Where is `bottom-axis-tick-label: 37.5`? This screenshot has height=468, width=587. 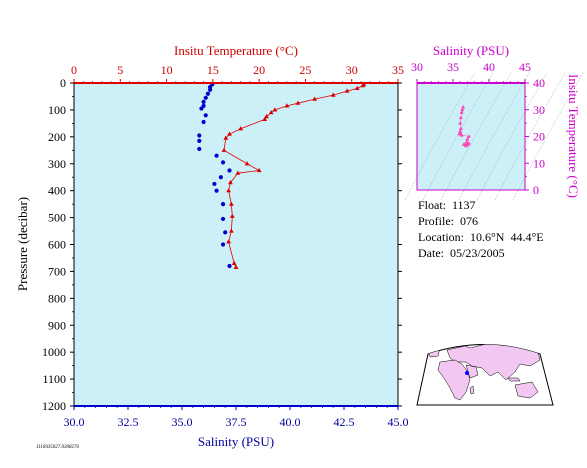
bottom-axis-tick-label: 37.5 is located at coordinates (236, 422).